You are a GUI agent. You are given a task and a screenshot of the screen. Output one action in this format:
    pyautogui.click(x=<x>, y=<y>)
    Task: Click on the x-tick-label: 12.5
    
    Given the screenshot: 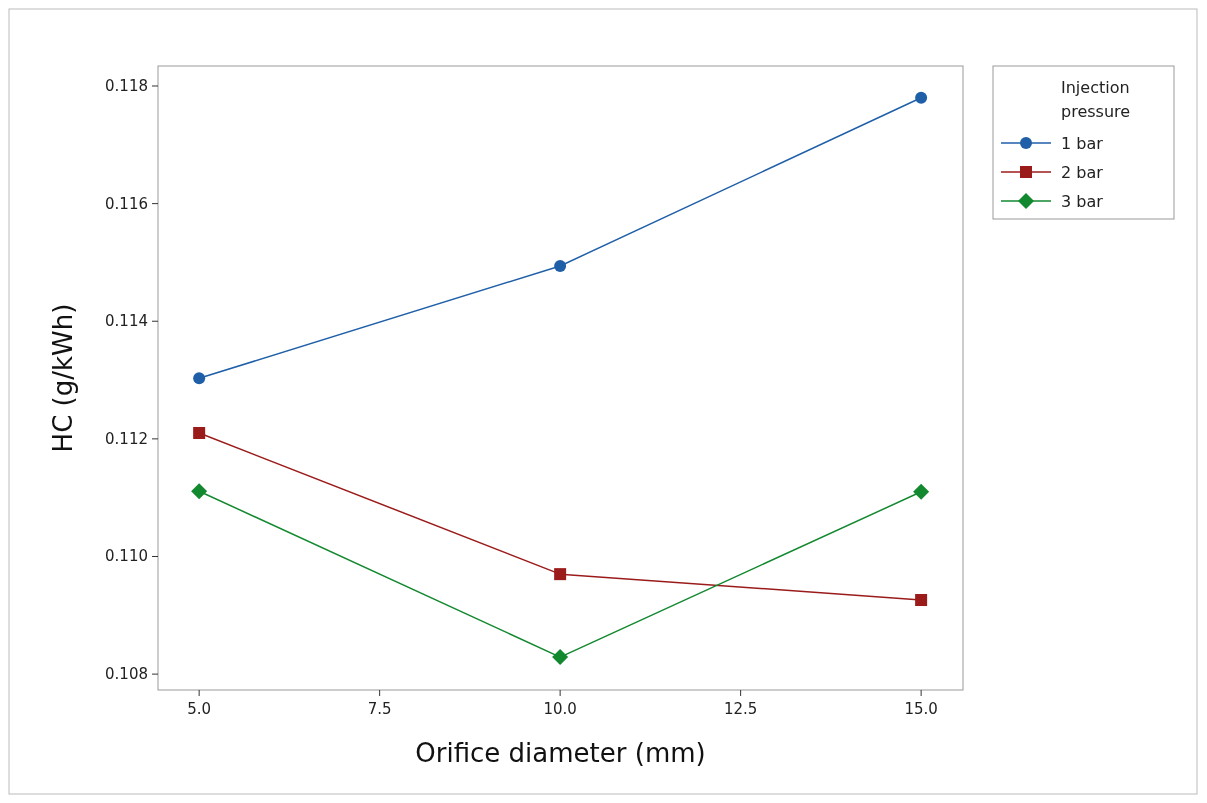 What is the action you would take?
    pyautogui.click(x=740, y=709)
    